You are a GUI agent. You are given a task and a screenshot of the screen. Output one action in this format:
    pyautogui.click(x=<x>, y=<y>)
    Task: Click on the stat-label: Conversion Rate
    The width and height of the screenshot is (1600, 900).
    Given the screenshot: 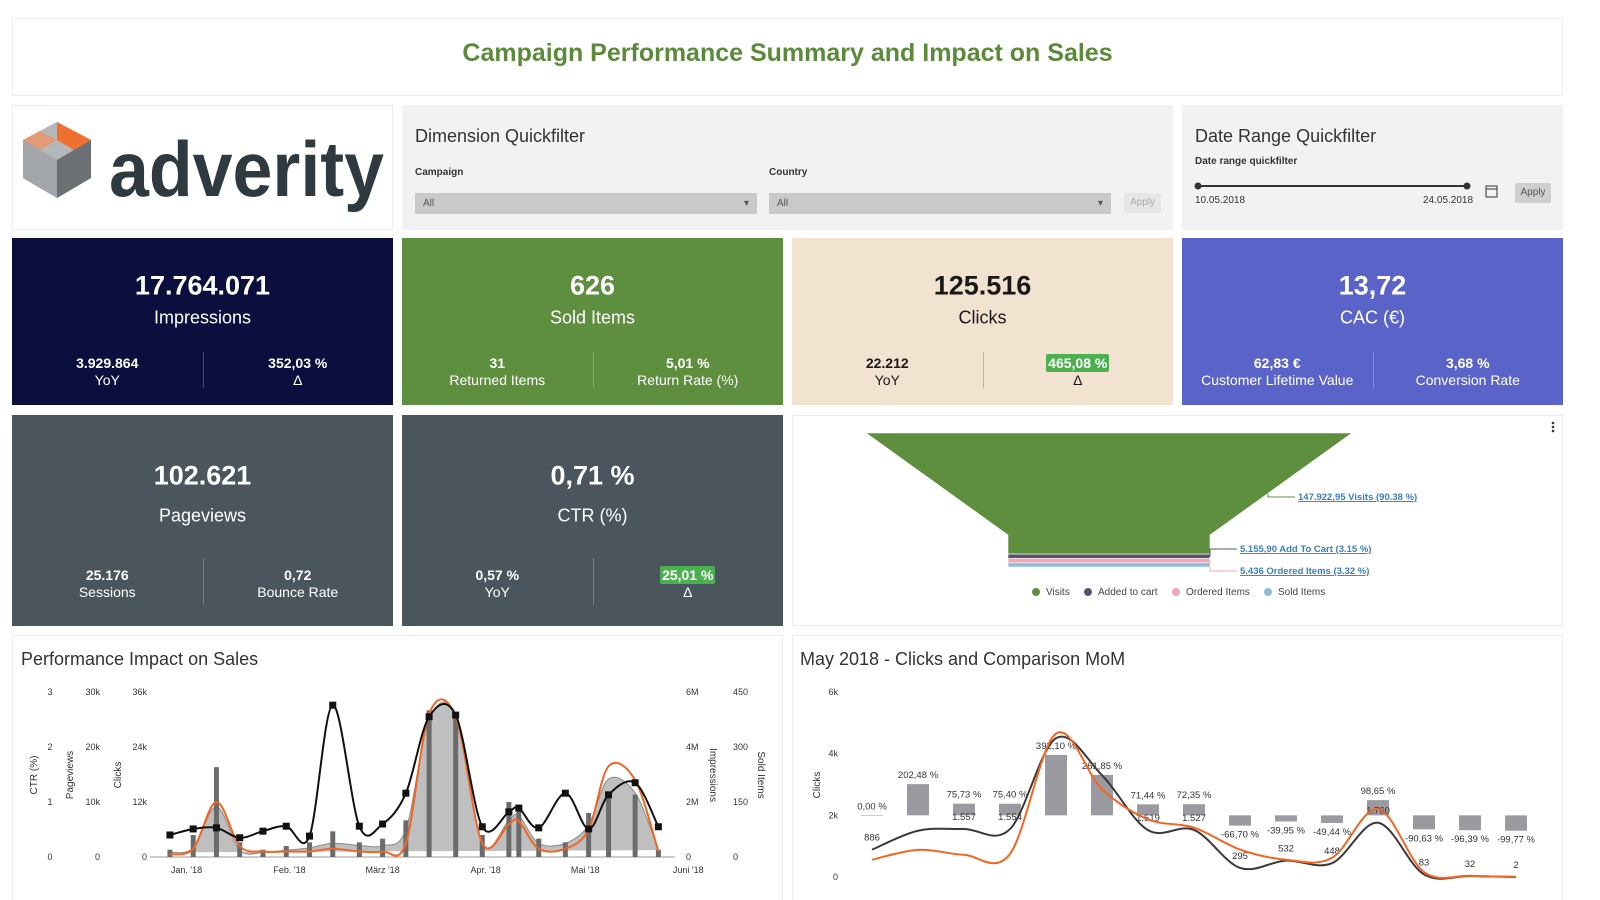 What is the action you would take?
    pyautogui.click(x=1467, y=379)
    